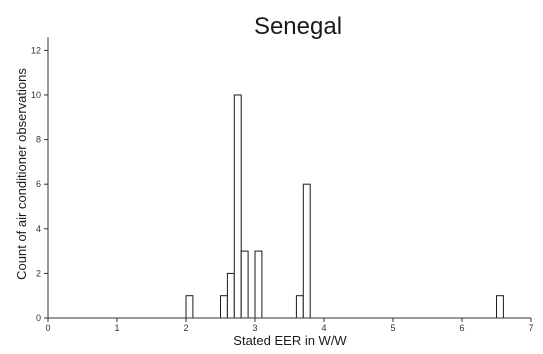 The image size is (543, 354). I want to click on y-tick-label: 10, so click(36, 95).